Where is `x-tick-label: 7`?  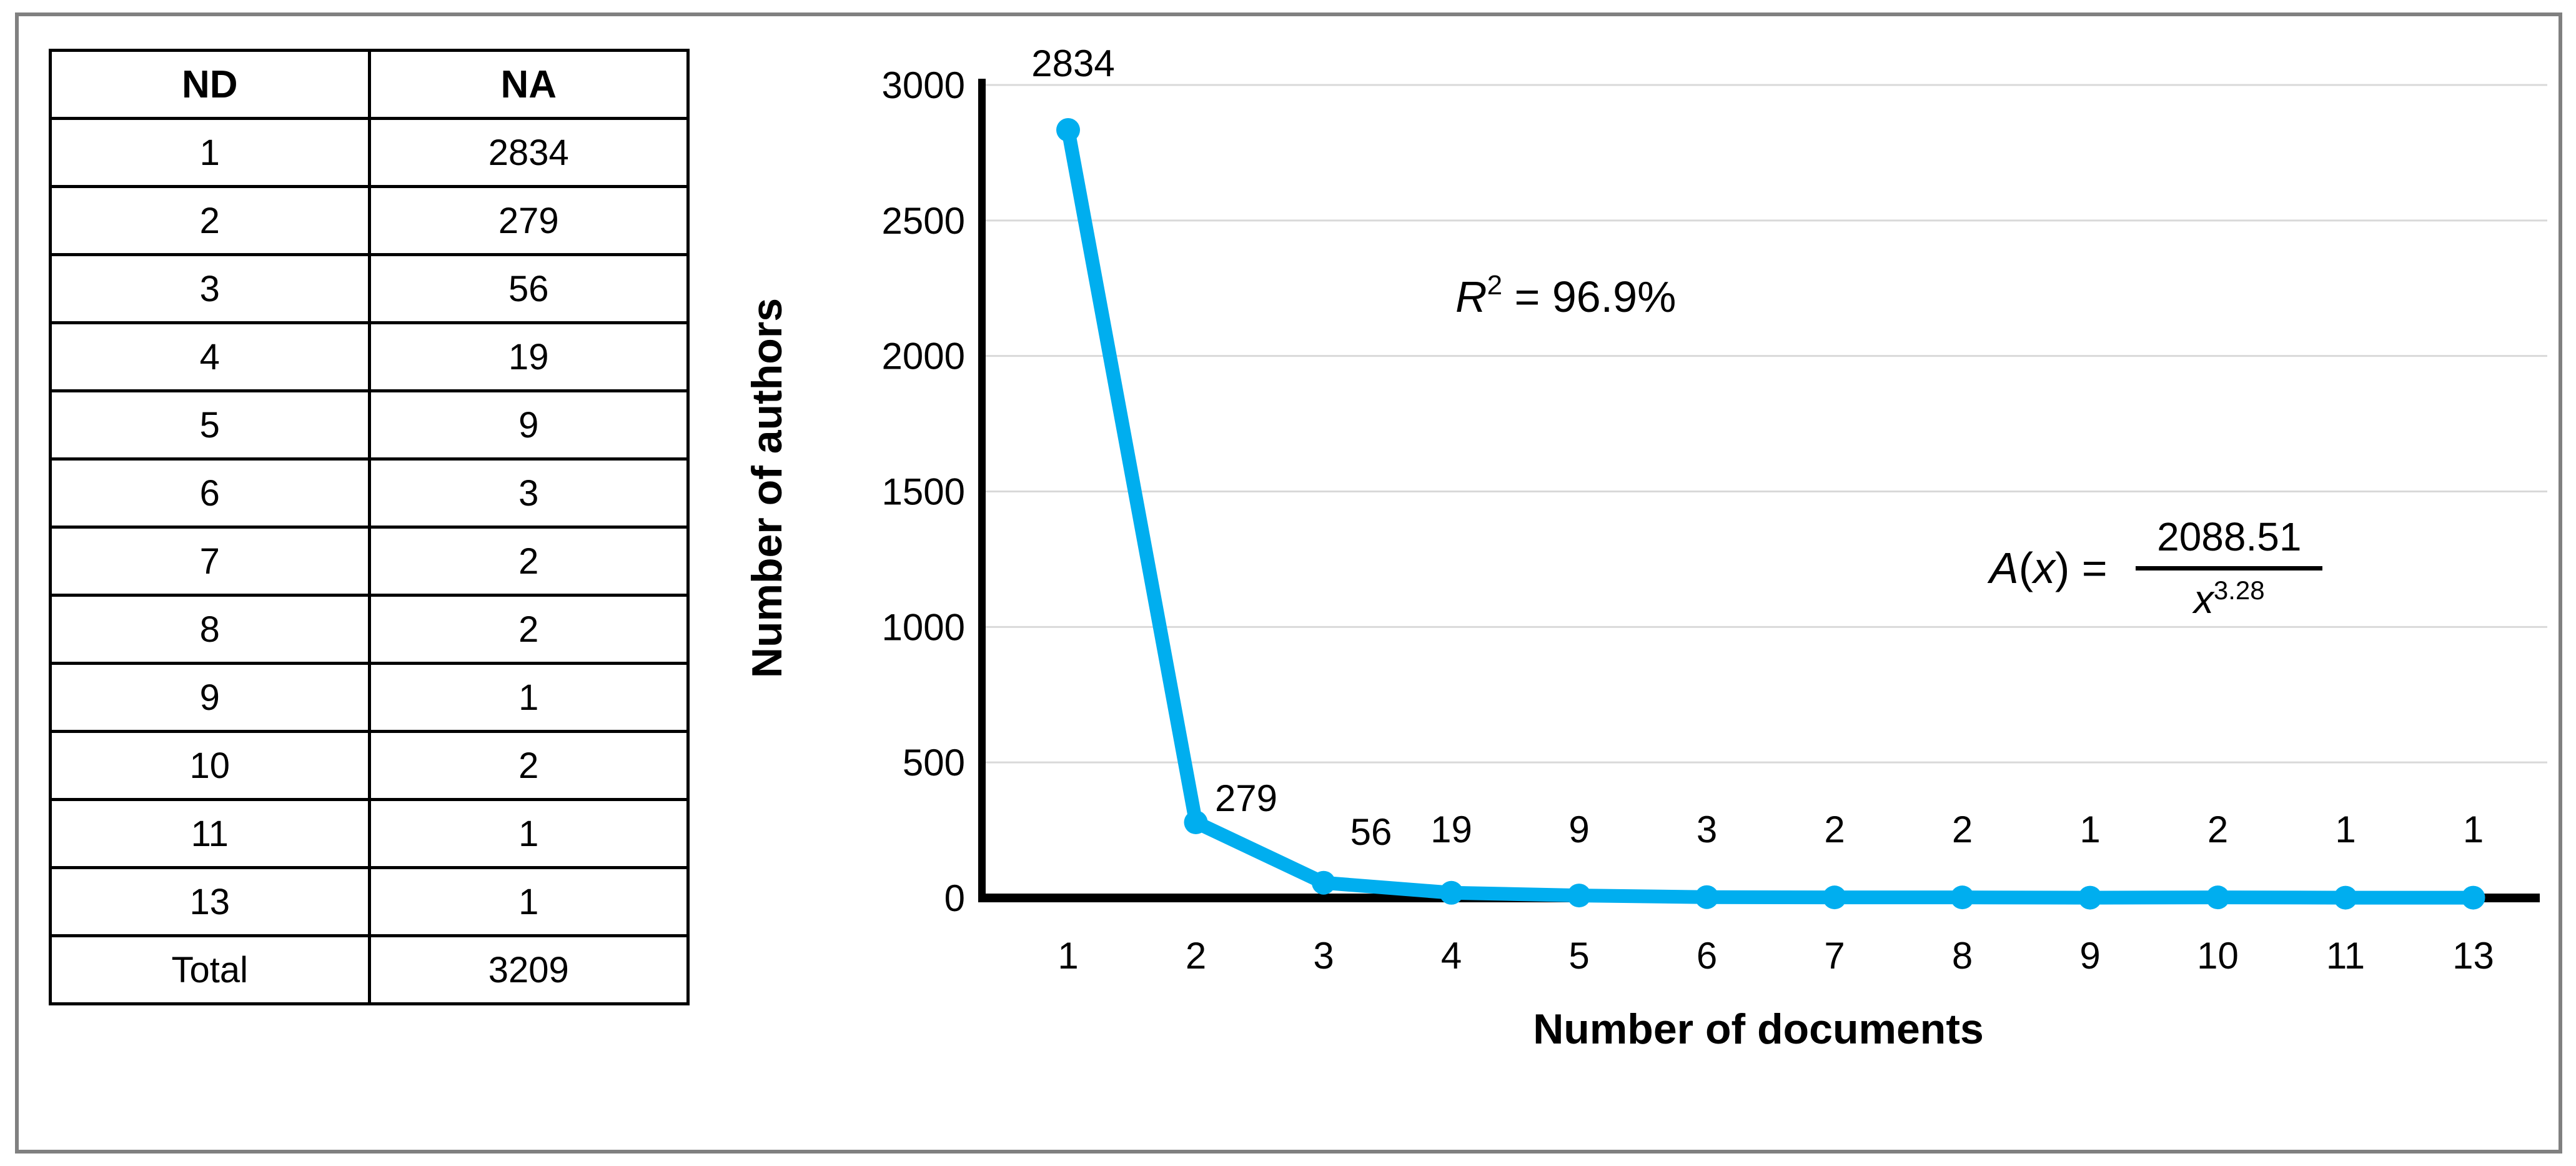
x-tick-label: 7 is located at coordinates (1834, 956).